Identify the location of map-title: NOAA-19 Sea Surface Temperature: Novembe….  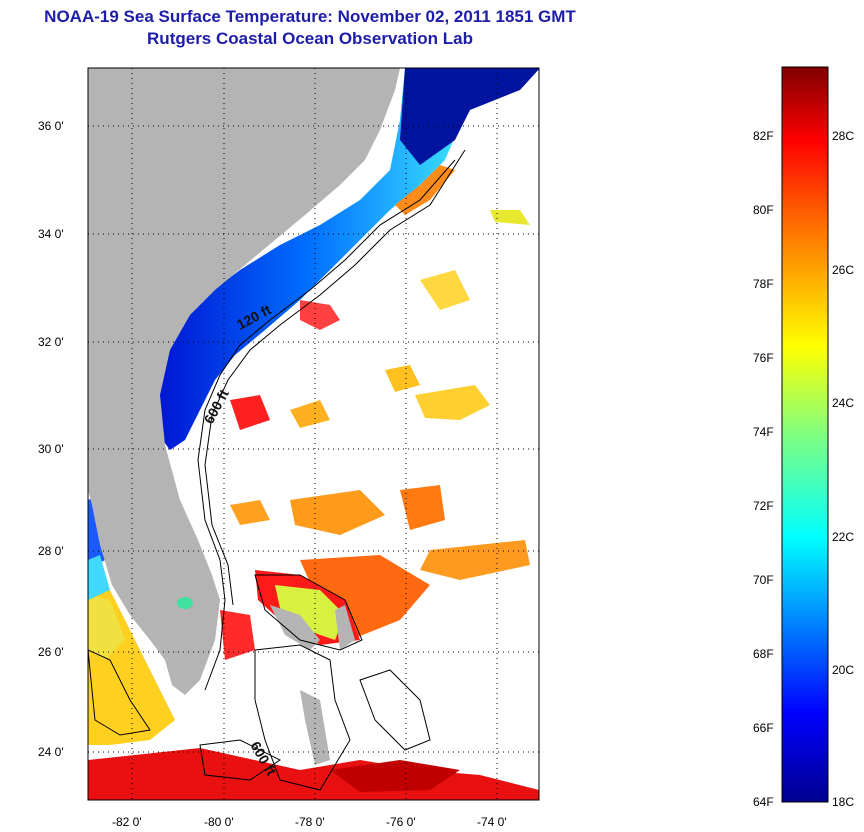
(310, 28).